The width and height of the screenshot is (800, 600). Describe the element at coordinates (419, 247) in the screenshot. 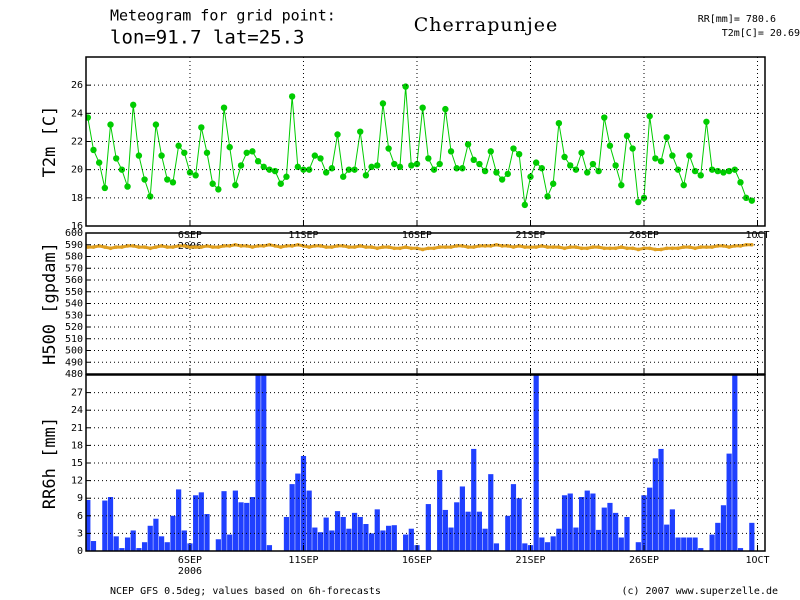

I see `series-band` at that location.